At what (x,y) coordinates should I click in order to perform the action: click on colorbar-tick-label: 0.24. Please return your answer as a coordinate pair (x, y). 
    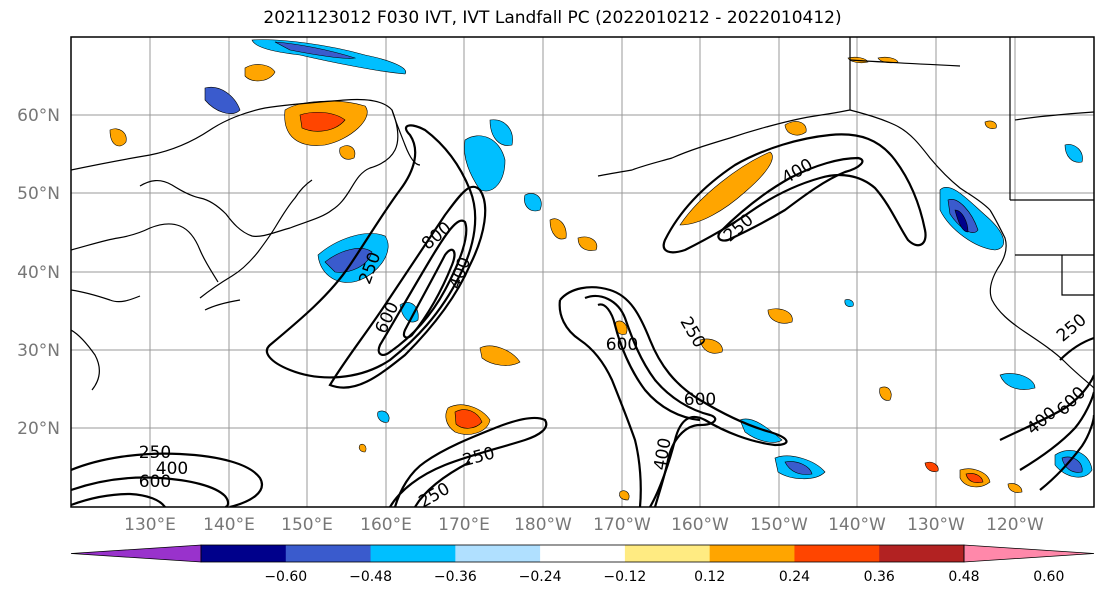
    Looking at the image, I should click on (794, 577).